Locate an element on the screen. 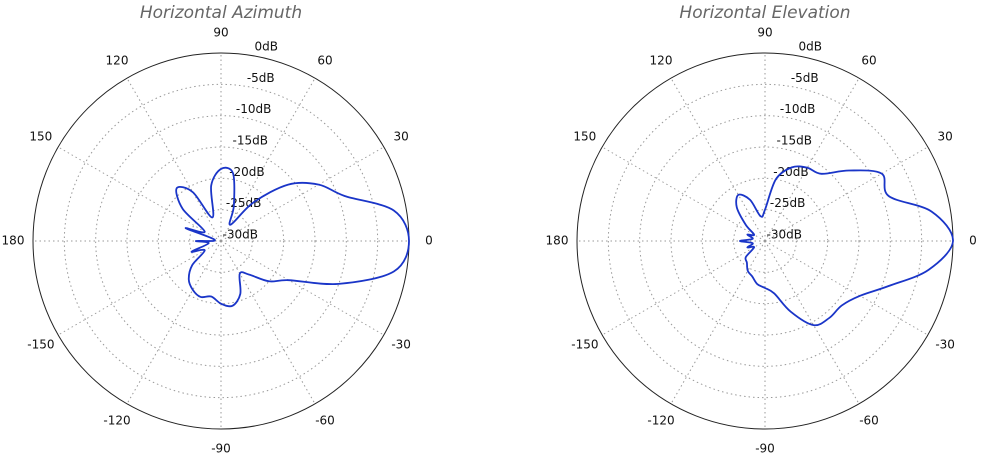  chart-title: Horizontal Azimuth is located at coordinates (221, 13).